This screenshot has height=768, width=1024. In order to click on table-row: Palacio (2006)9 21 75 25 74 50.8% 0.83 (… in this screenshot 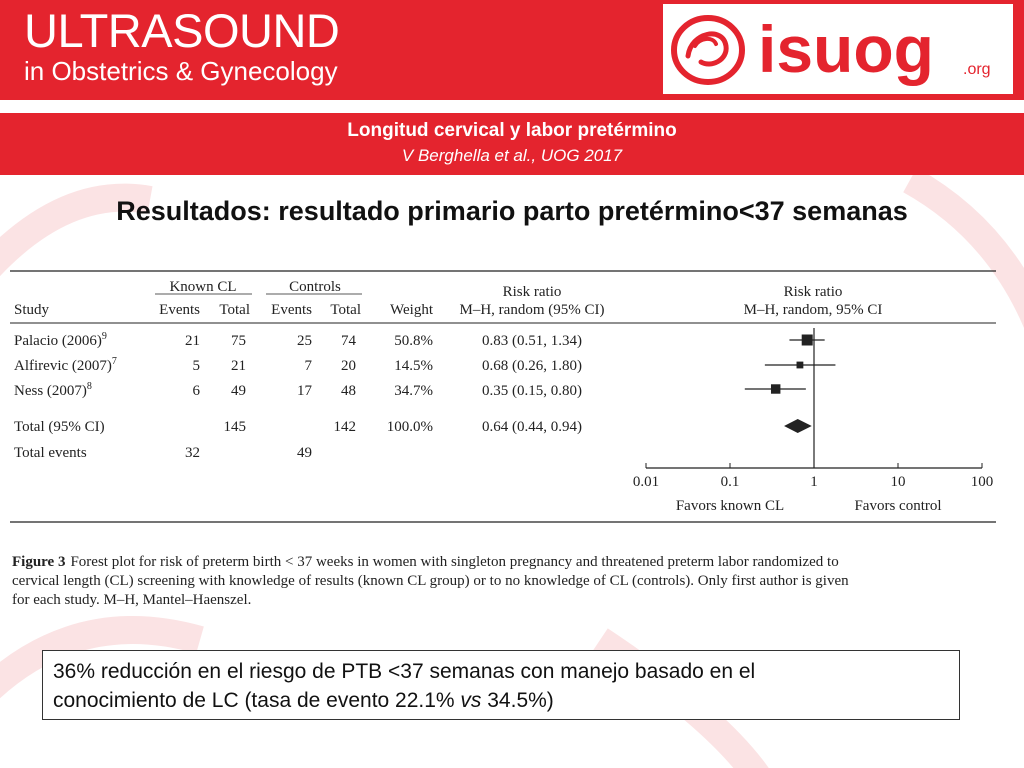, I will do `click(298, 340)`.